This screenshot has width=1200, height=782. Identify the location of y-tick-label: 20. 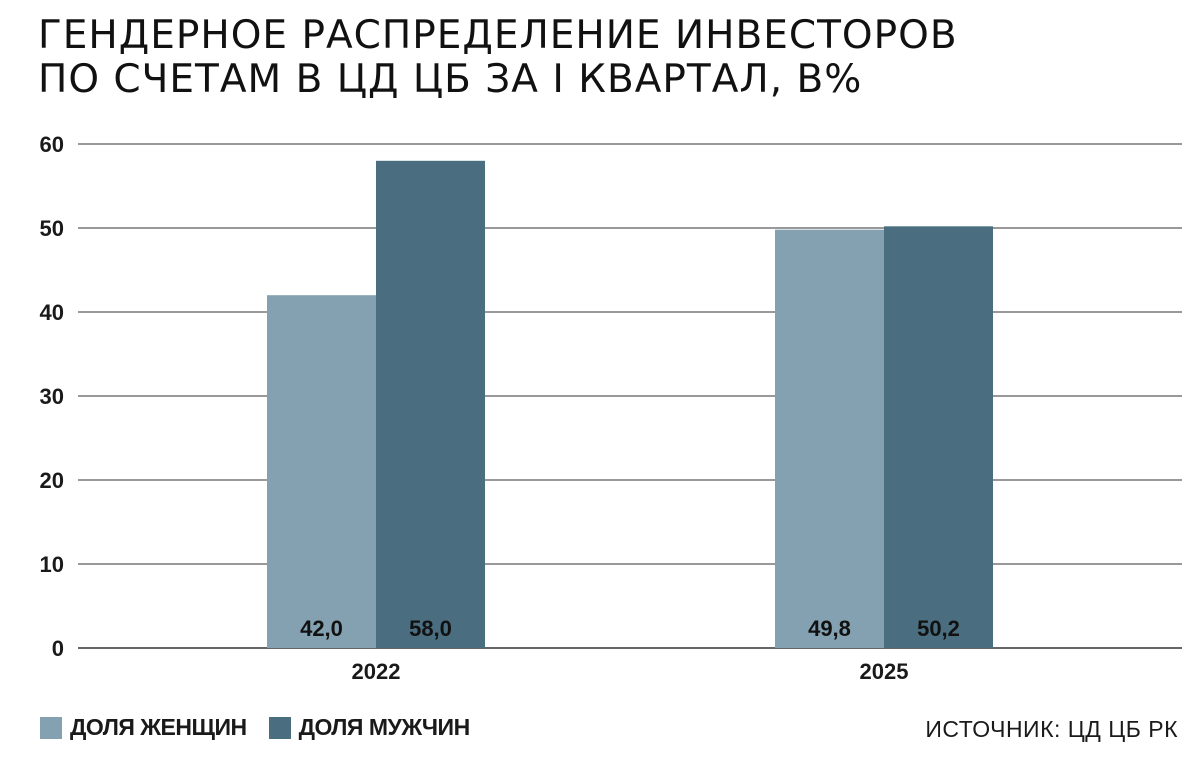
(52, 480).